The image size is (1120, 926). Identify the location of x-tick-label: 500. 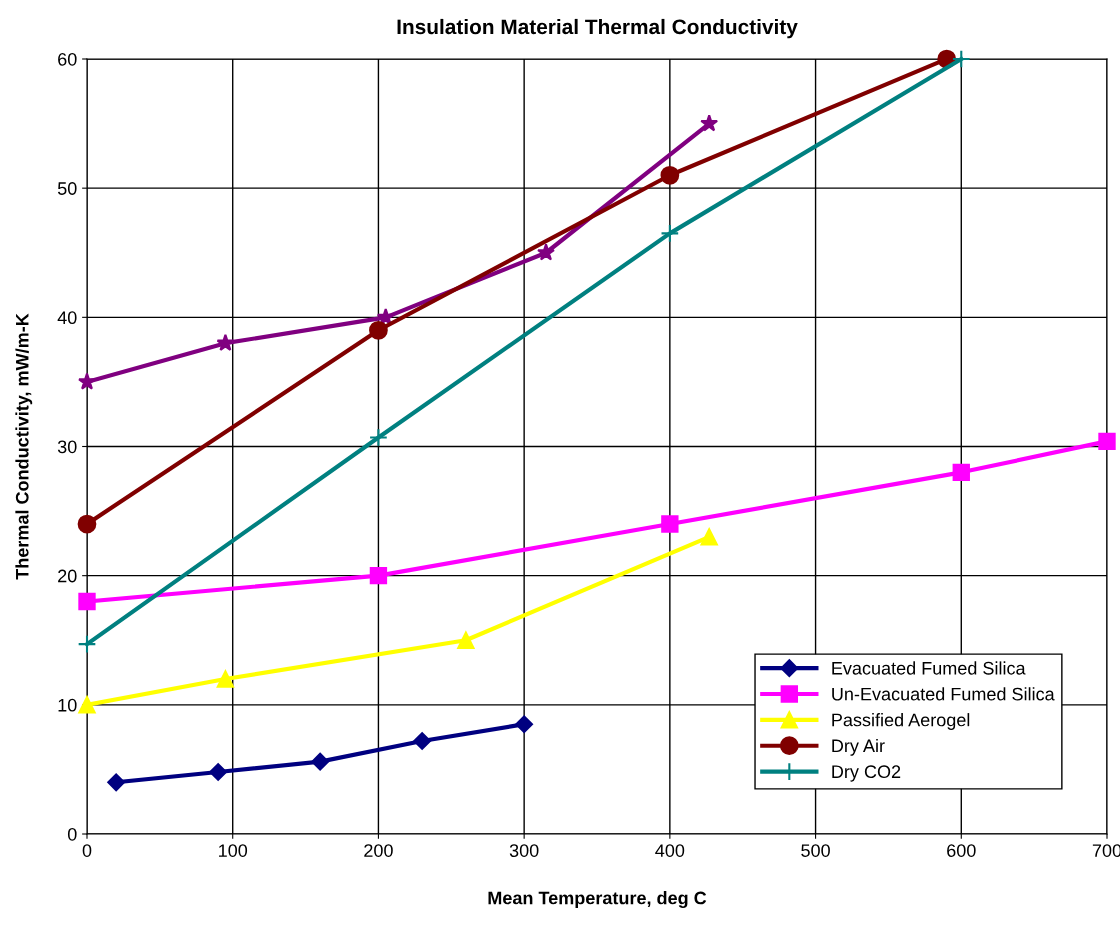
(815, 850).